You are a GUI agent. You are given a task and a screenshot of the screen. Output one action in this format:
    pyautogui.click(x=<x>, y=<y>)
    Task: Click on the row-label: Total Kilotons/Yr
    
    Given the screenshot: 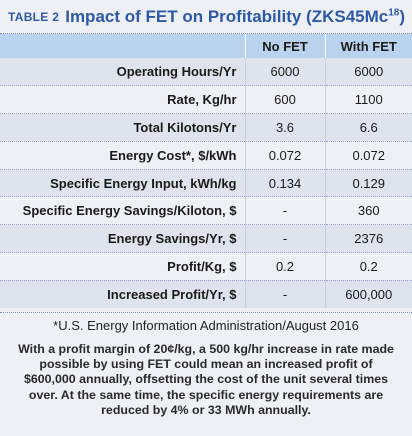 What is the action you would take?
    pyautogui.click(x=122, y=127)
    